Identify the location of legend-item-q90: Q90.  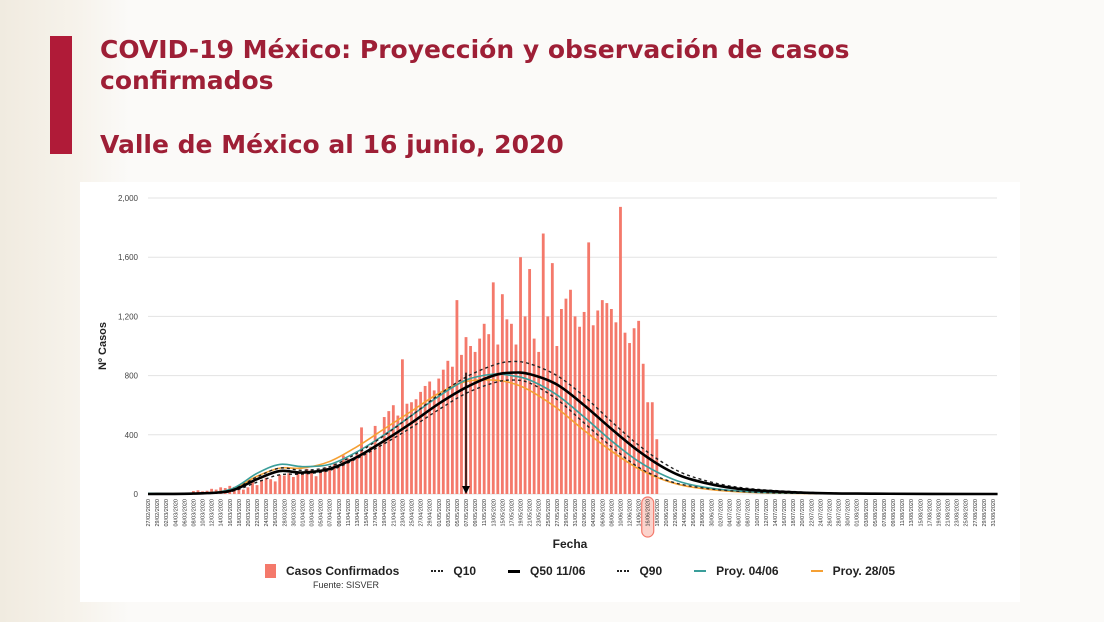
(639, 571).